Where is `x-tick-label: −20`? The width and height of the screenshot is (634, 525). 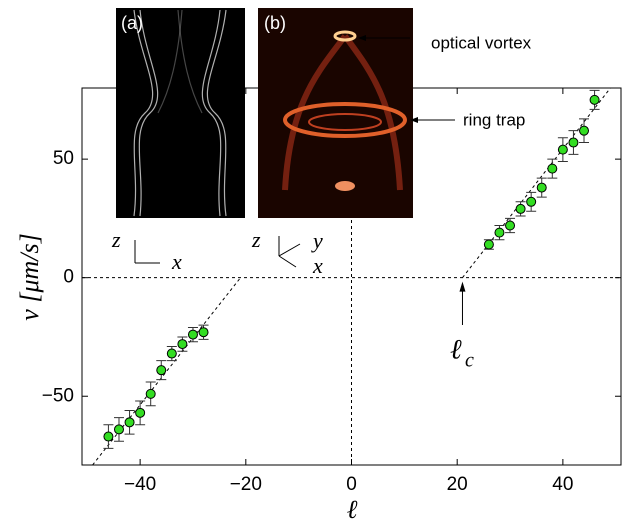
x-tick-label: −20 is located at coordinates (246, 484).